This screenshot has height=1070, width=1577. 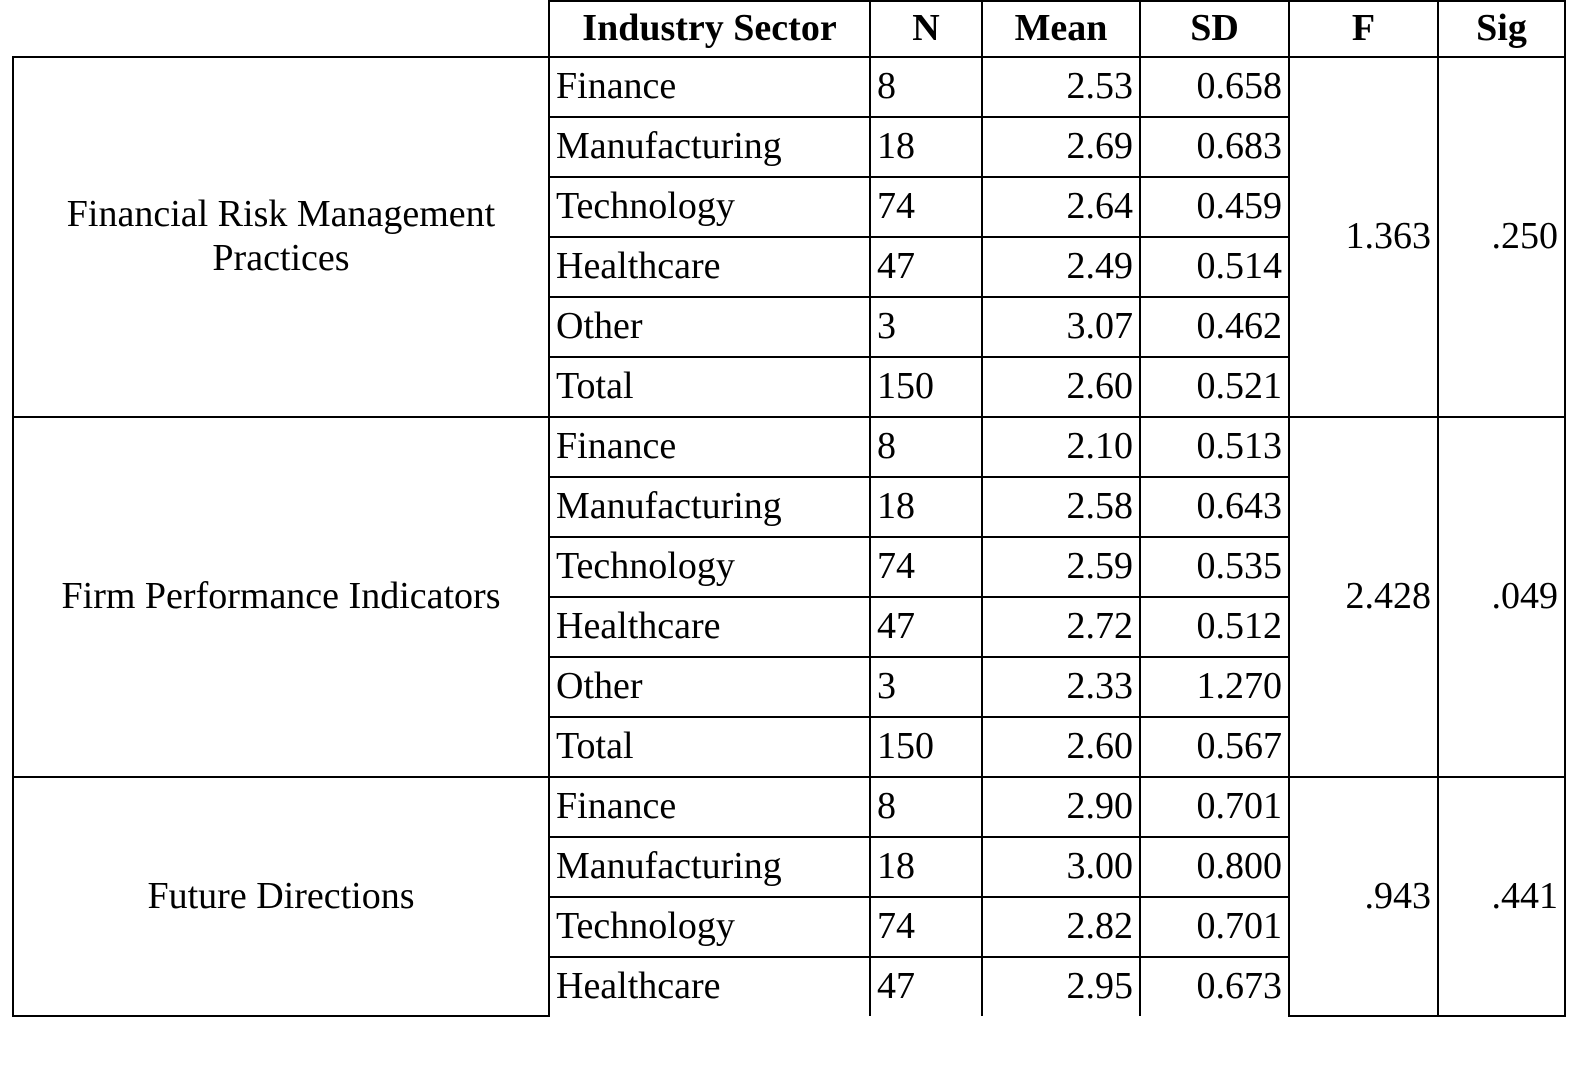 I want to click on table-row: Other 3 2.33 1.270, so click(x=789, y=687).